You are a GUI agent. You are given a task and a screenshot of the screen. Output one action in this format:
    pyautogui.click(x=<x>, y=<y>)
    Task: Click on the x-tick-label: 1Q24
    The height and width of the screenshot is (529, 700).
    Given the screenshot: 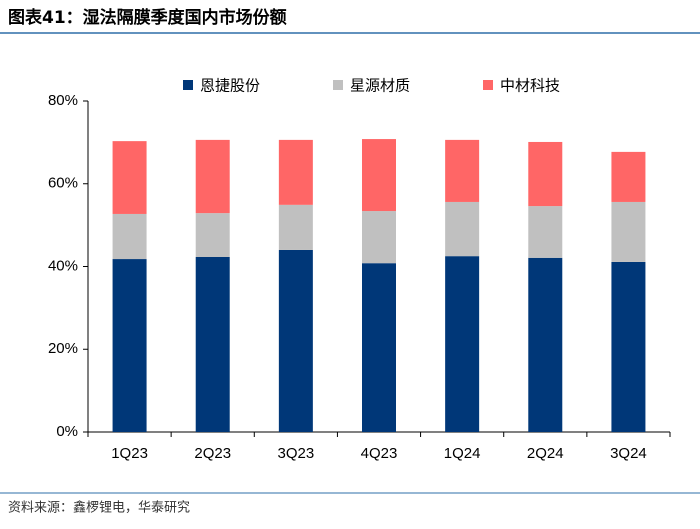 What is the action you would take?
    pyautogui.click(x=462, y=453)
    